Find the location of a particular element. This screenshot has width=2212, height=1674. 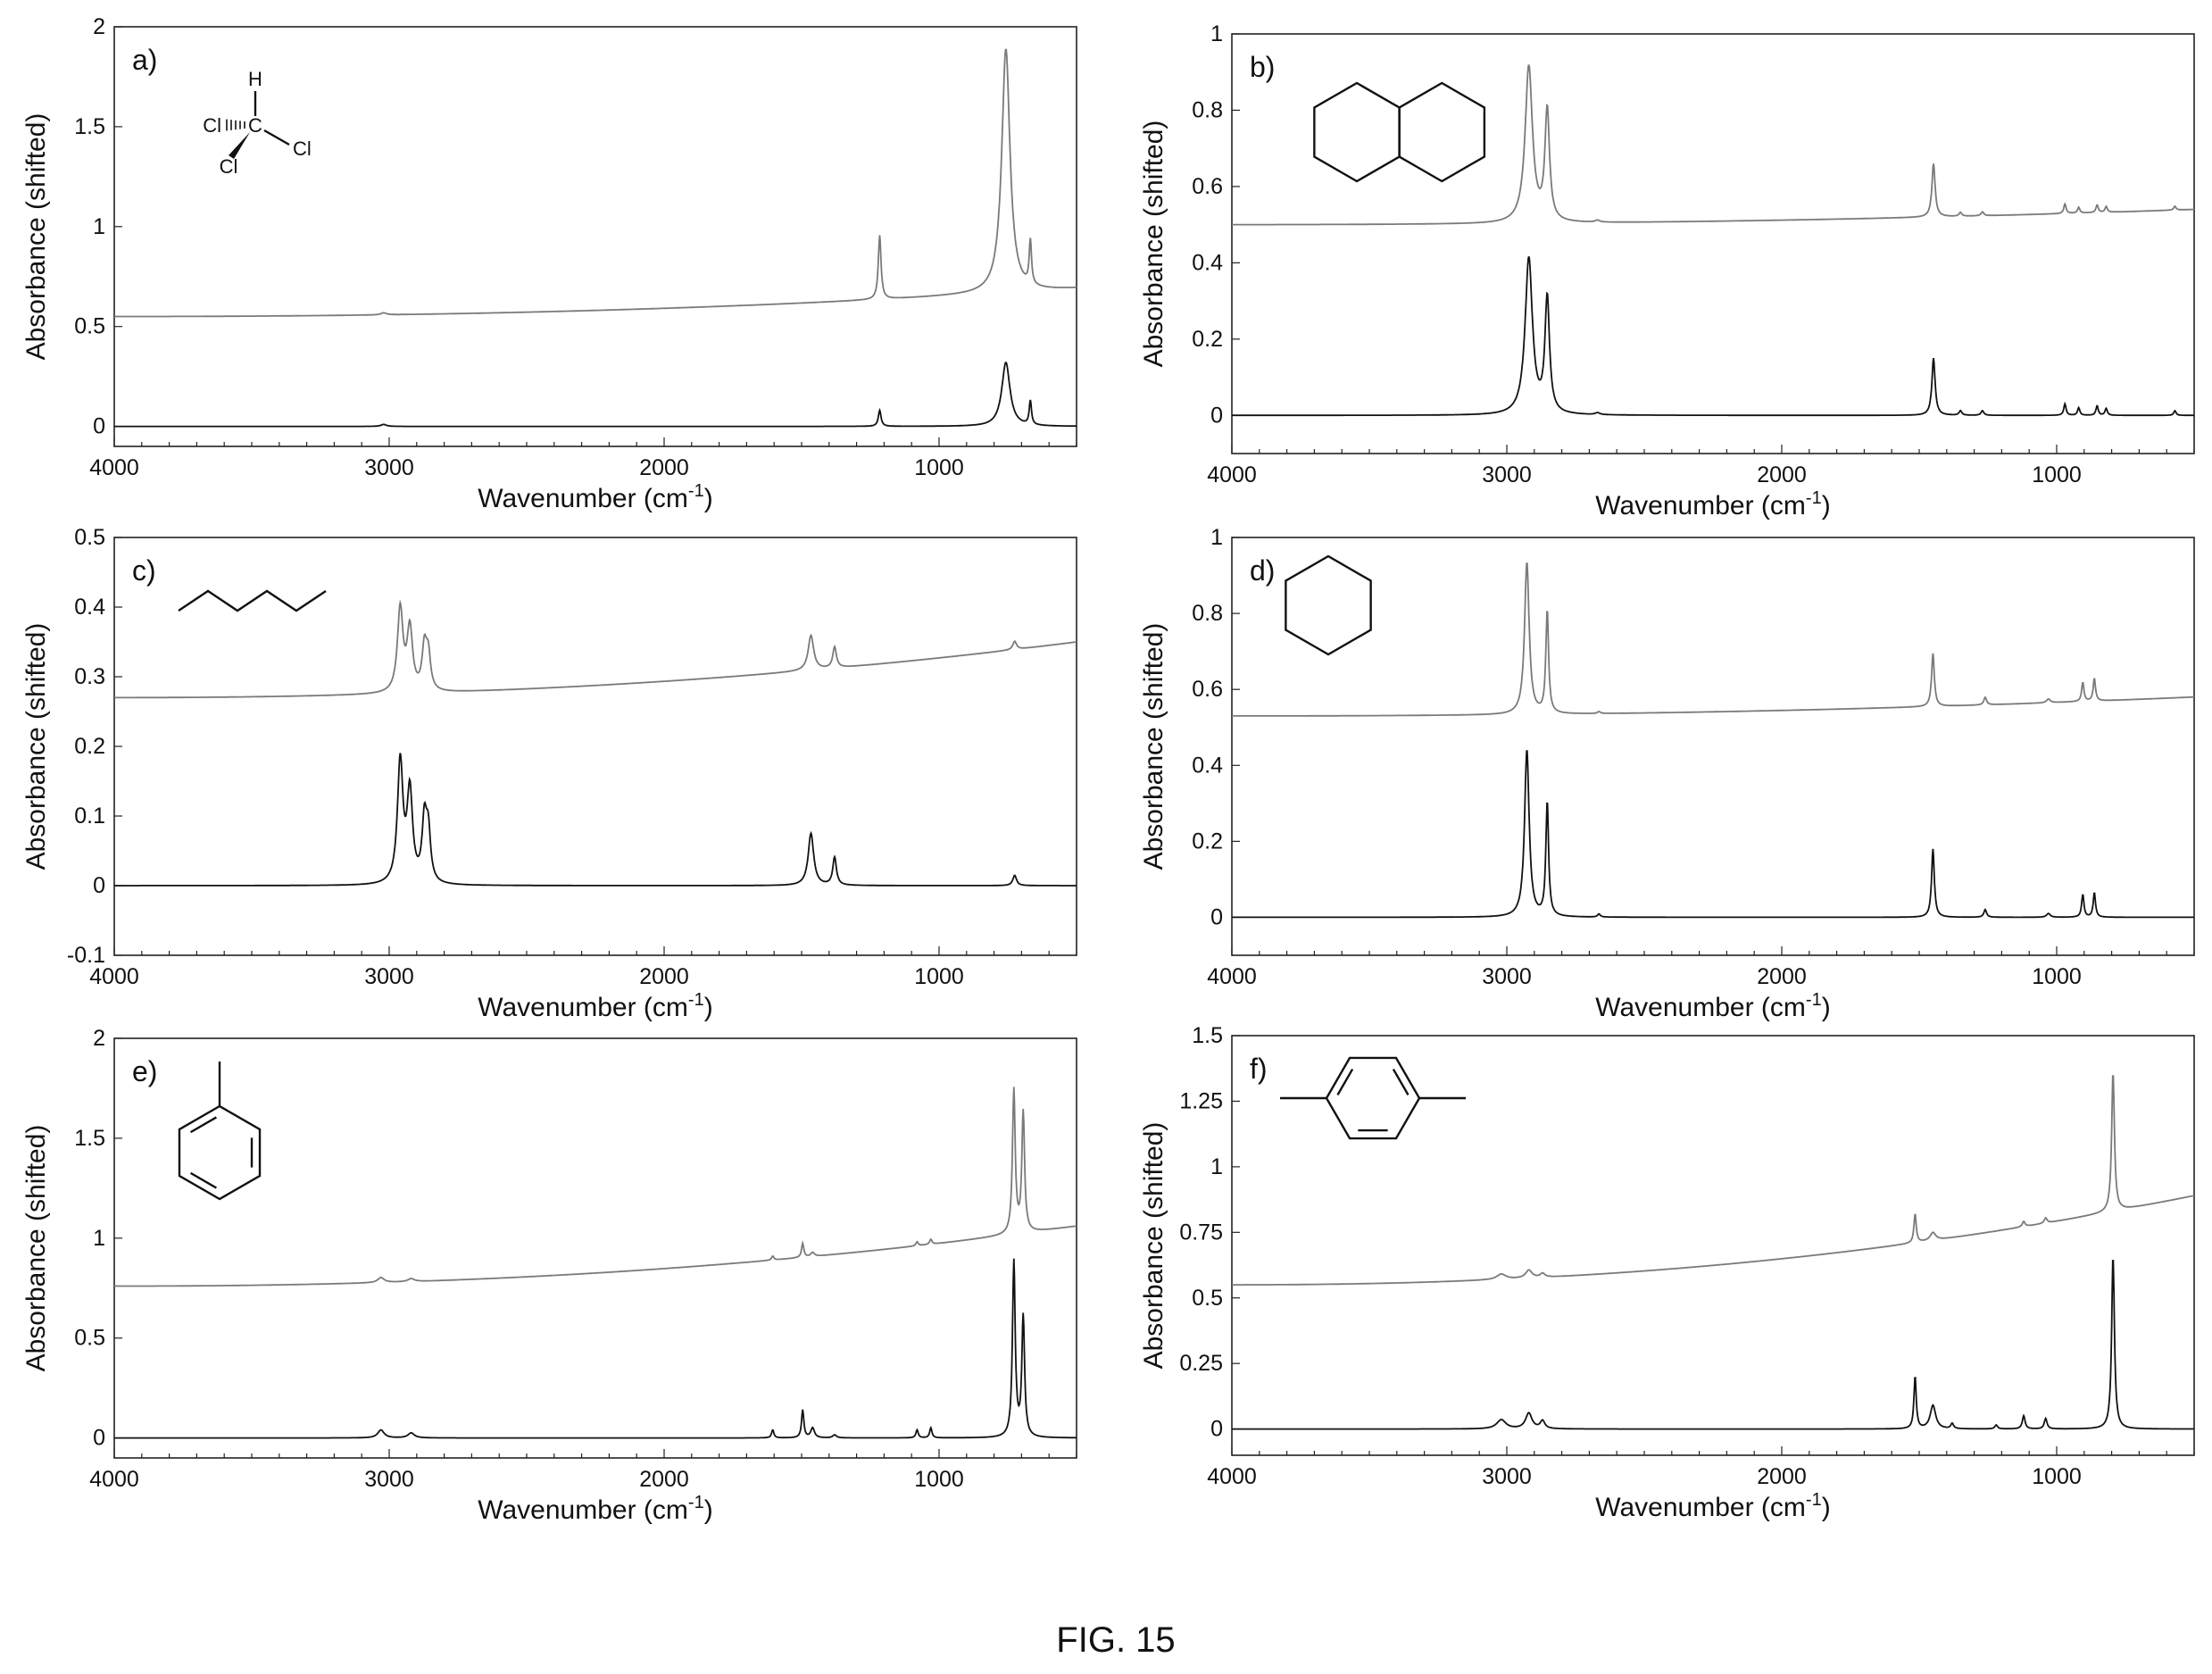

molecule-structure-chloroform: H Cl C Cl Cl is located at coordinates (257, 123).